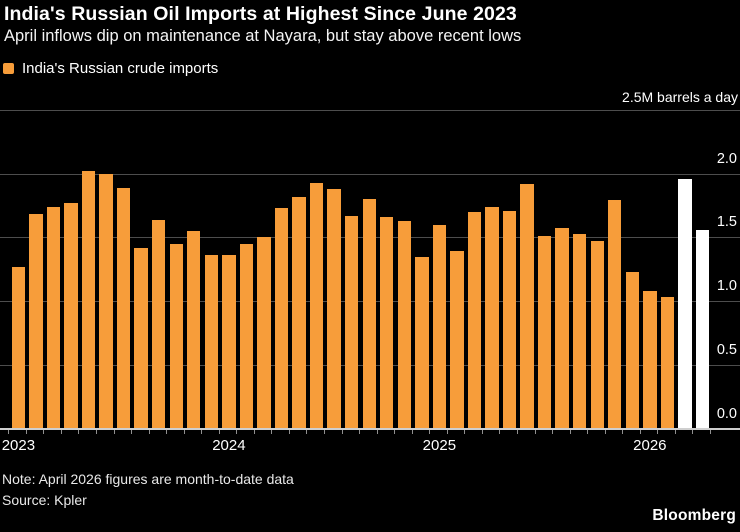 The width and height of the screenshot is (740, 532). Describe the element at coordinates (562, 328) in the screenshot. I see `bar-aug-2025` at that location.